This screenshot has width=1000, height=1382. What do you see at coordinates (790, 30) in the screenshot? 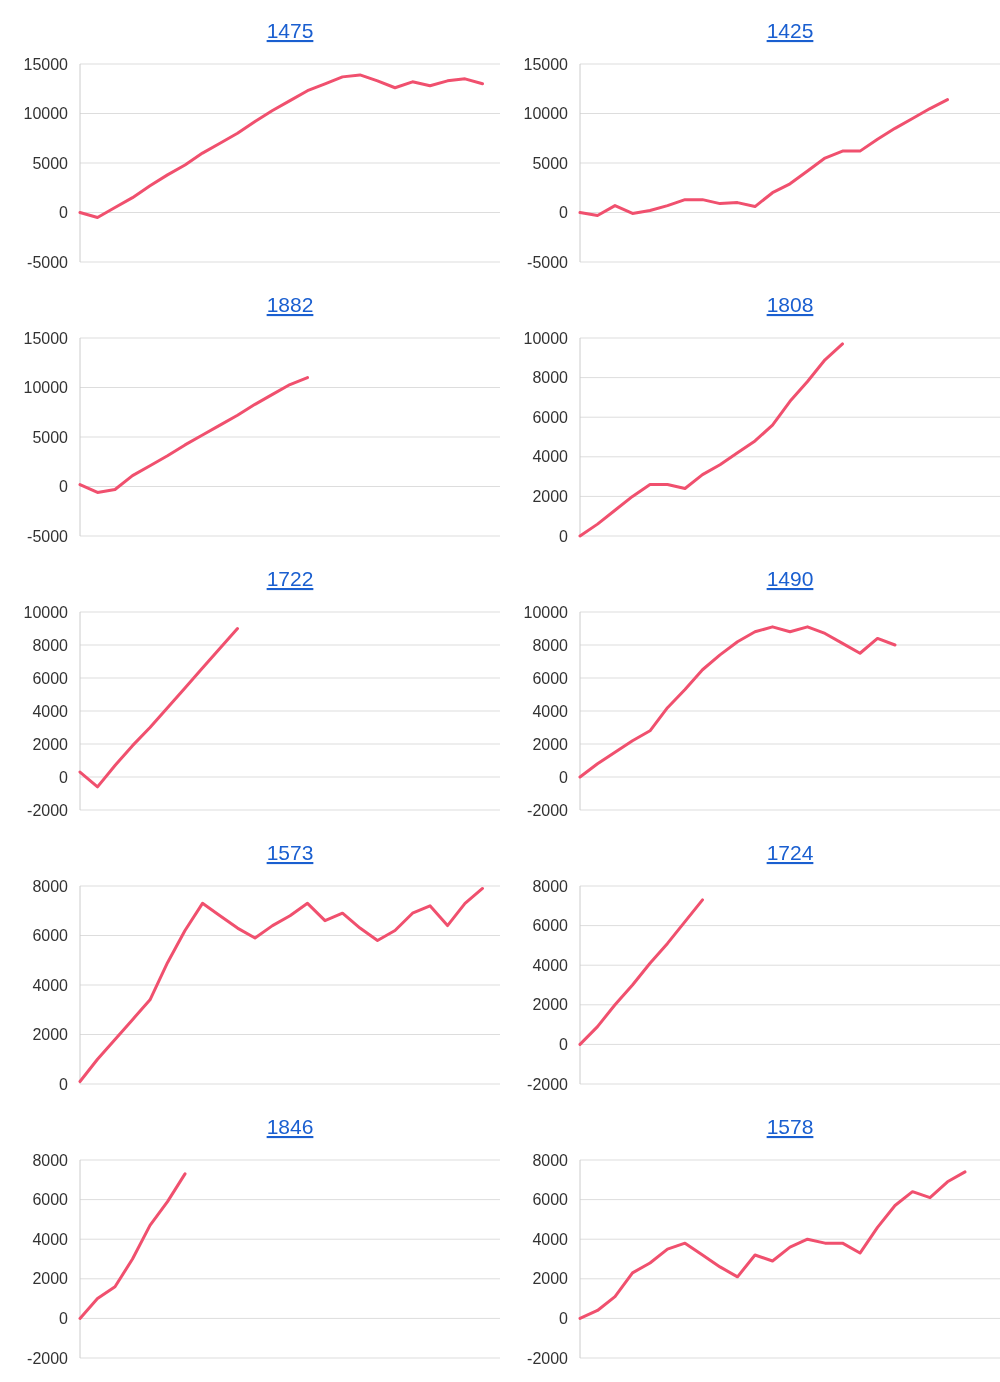
I see `chart-title: 1425` at bounding box center [790, 30].